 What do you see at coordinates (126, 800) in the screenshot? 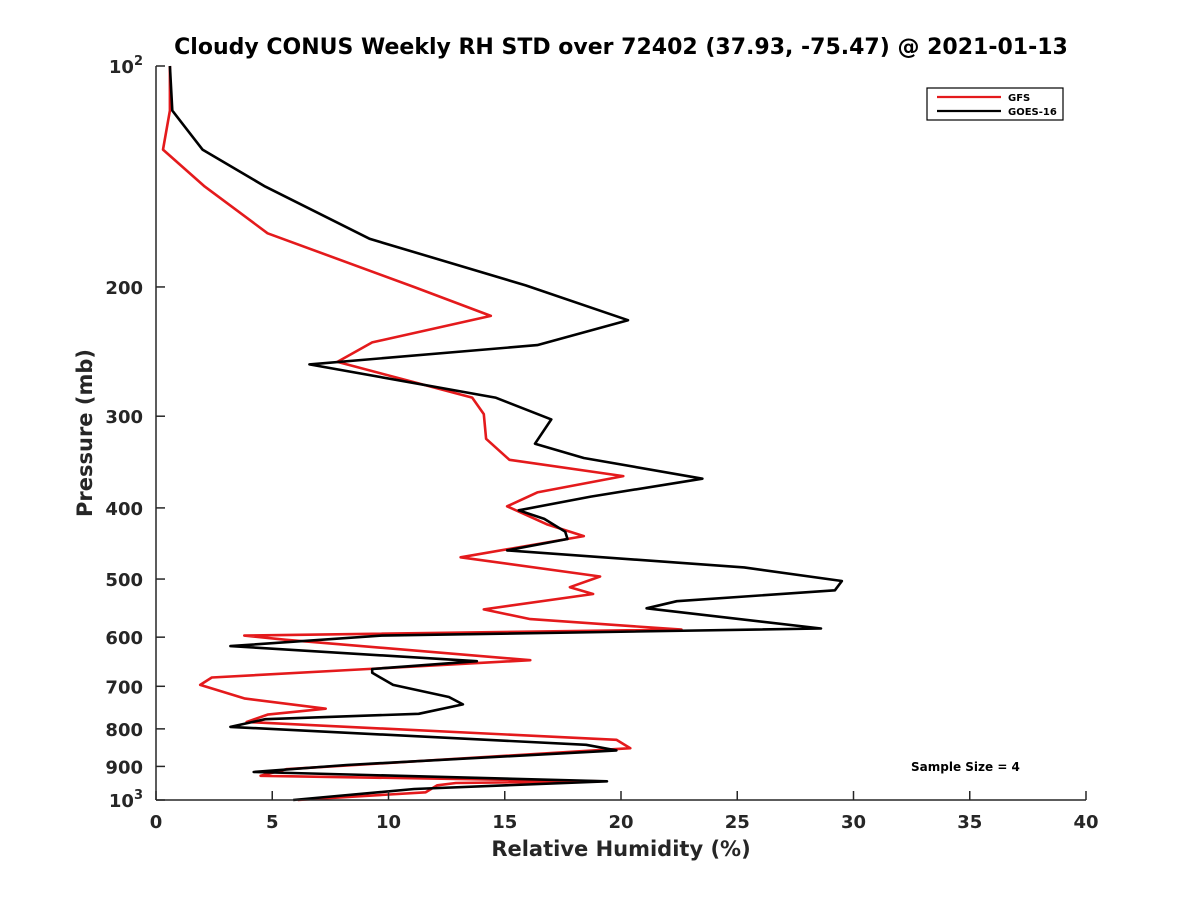
I see `y-tick-label: 10³` at bounding box center [126, 800].